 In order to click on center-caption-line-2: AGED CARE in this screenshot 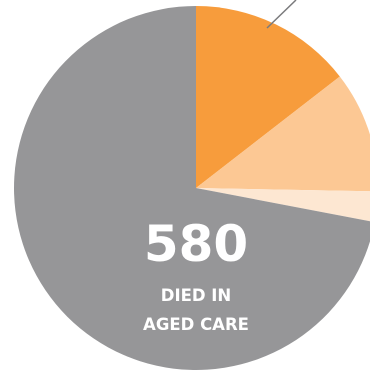, I will do `click(196, 324)`.